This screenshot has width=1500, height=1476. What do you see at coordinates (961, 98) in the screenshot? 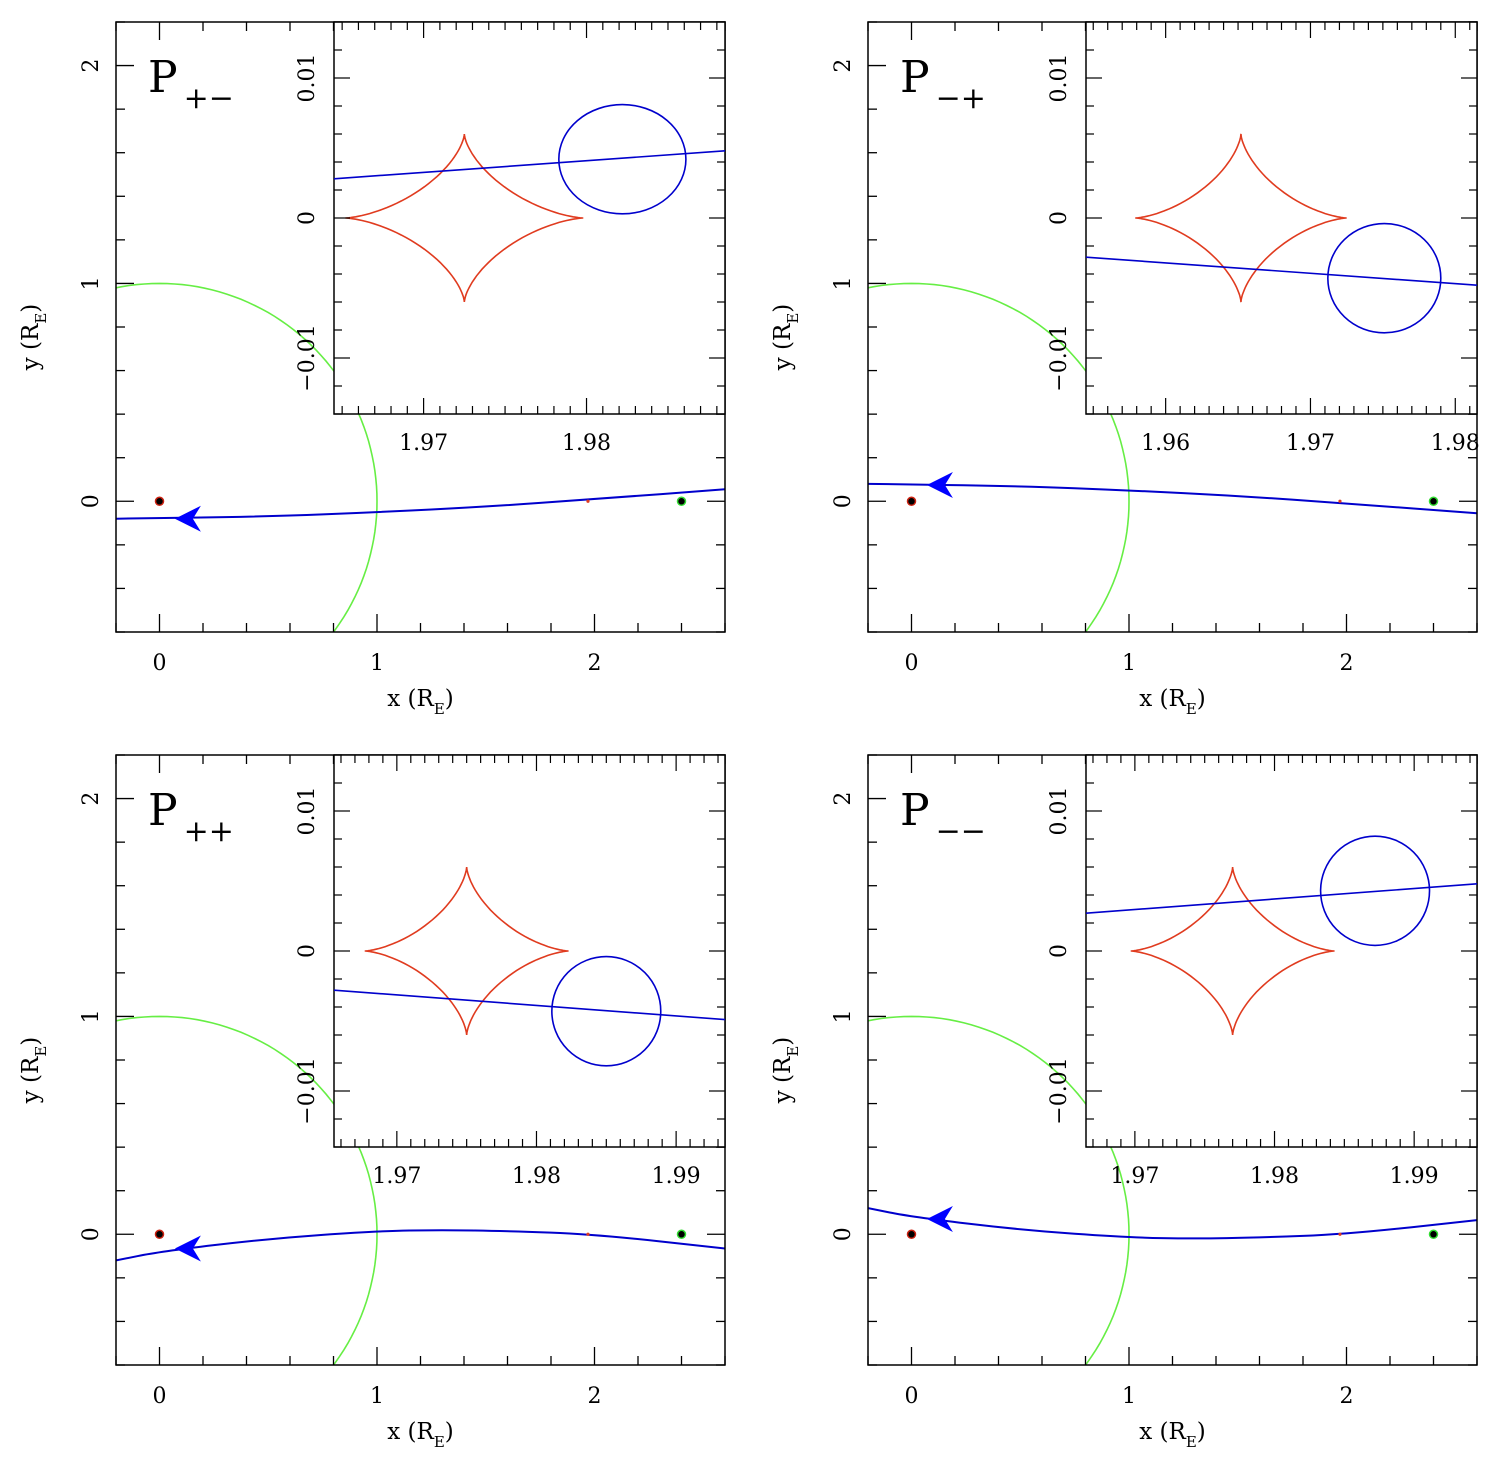
I see `panel-label-sub: −+` at bounding box center [961, 98].